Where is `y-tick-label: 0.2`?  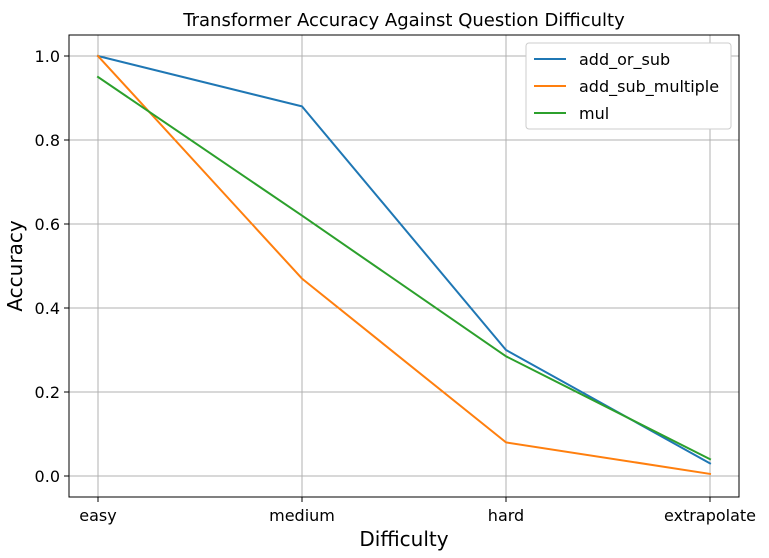
y-tick-label: 0.2 is located at coordinates (47, 392).